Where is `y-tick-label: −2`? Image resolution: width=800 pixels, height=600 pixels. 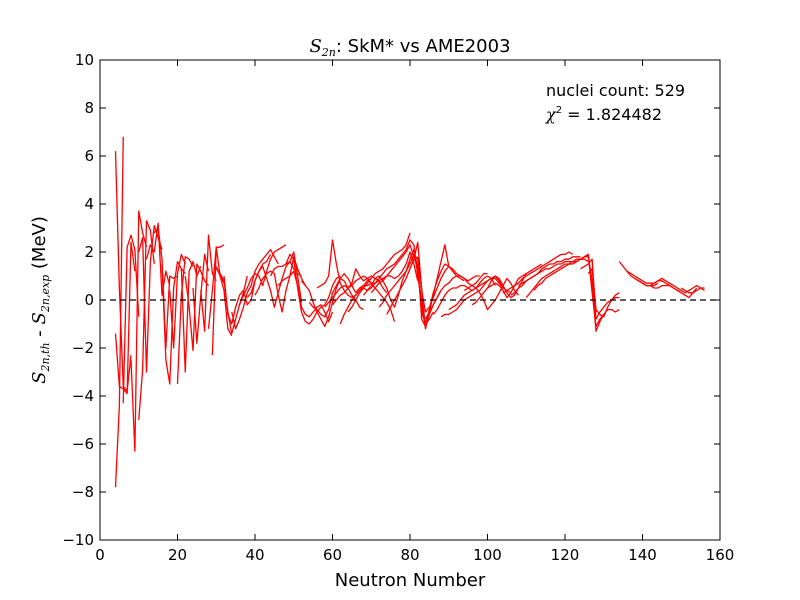 y-tick-label: −2 is located at coordinates (83, 348).